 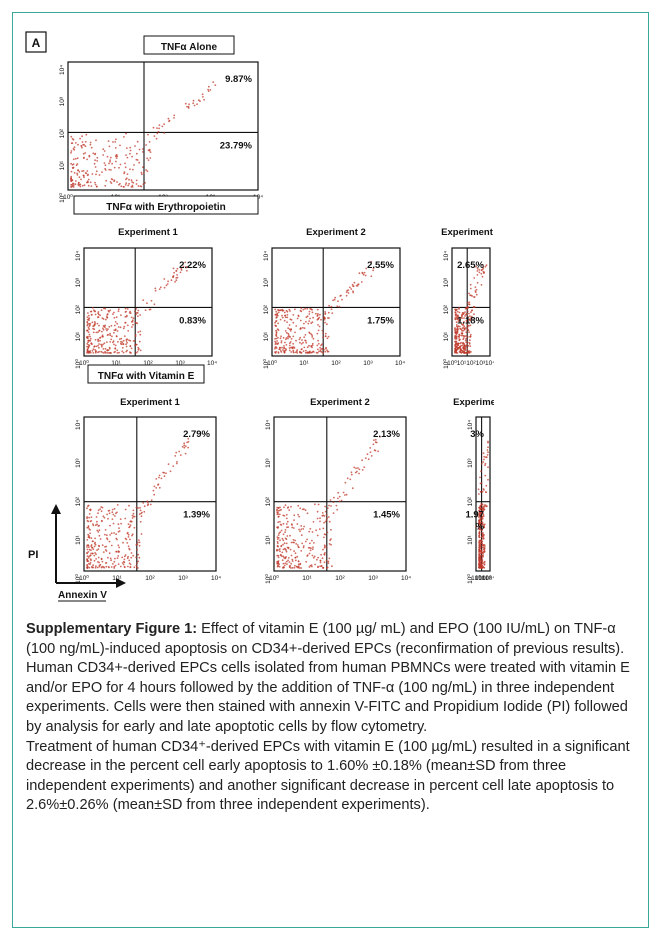 What do you see at coordinates (189, 47) in the screenshot?
I see `row-title: TNFα Alone` at bounding box center [189, 47].